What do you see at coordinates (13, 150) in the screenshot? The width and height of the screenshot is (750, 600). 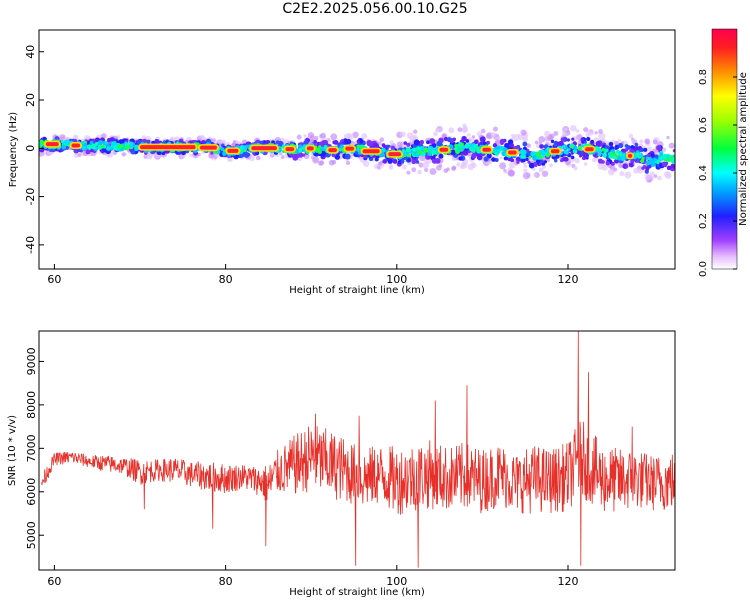 I see `y-axis-label: Frequency (Hz)` at bounding box center [13, 150].